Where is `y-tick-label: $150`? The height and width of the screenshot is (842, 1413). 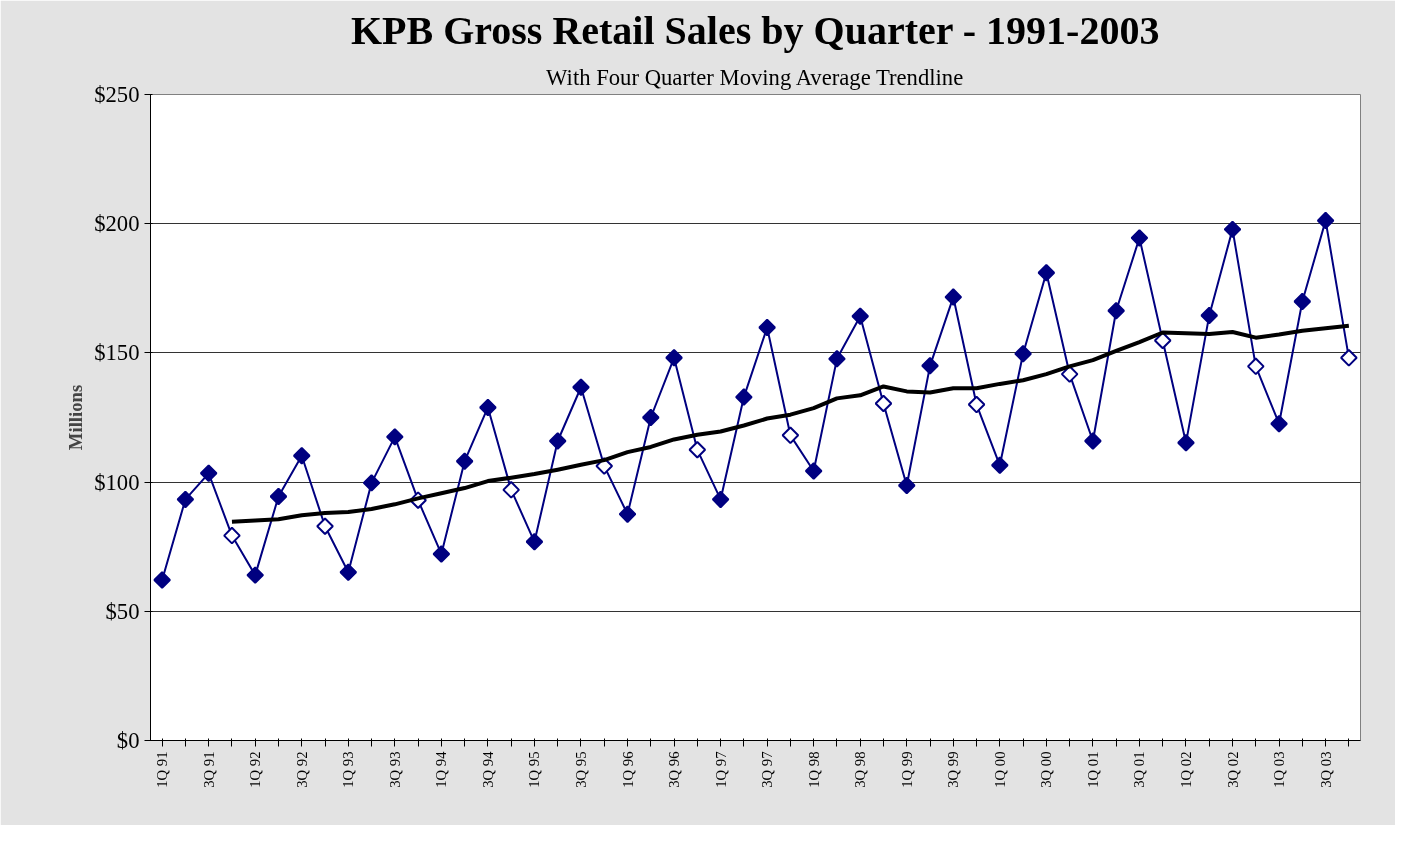 y-tick-label: $150 is located at coordinates (117, 353).